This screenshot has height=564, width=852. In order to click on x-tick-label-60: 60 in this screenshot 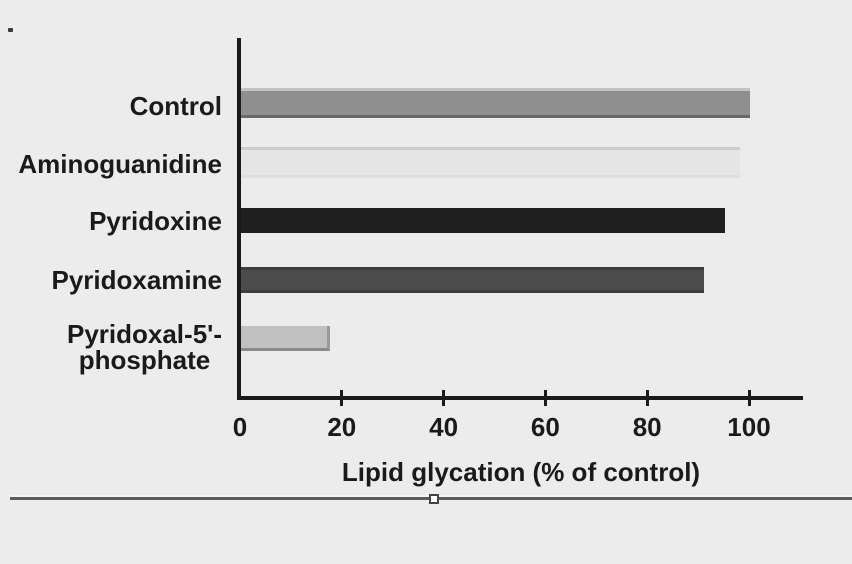, I will do `click(545, 427)`.